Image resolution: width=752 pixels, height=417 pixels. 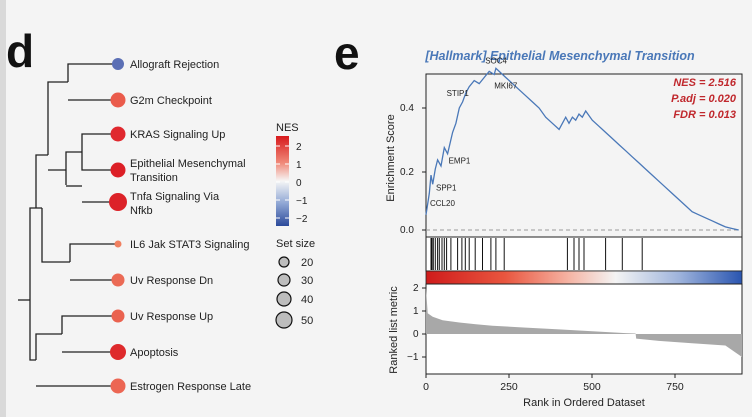 What do you see at coordinates (171, 281) in the screenshot?
I see `label-uv-response-dn: Uv Response Dn` at bounding box center [171, 281].